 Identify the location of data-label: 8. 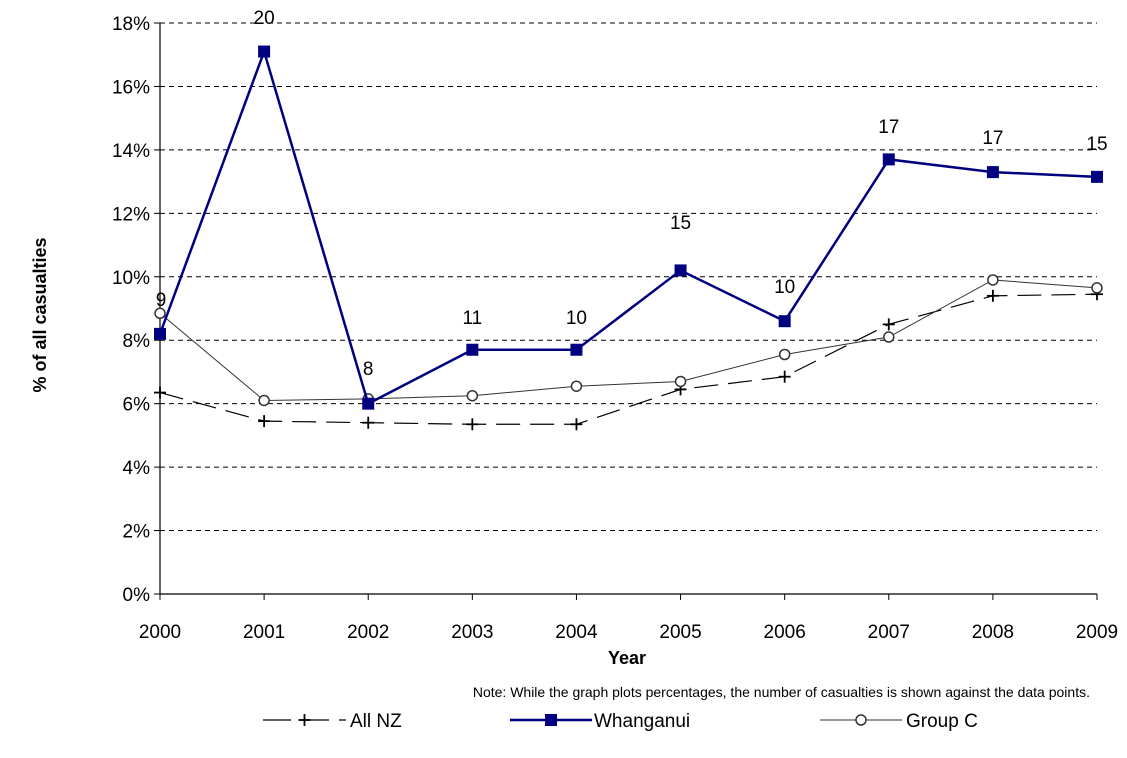
(368, 369).